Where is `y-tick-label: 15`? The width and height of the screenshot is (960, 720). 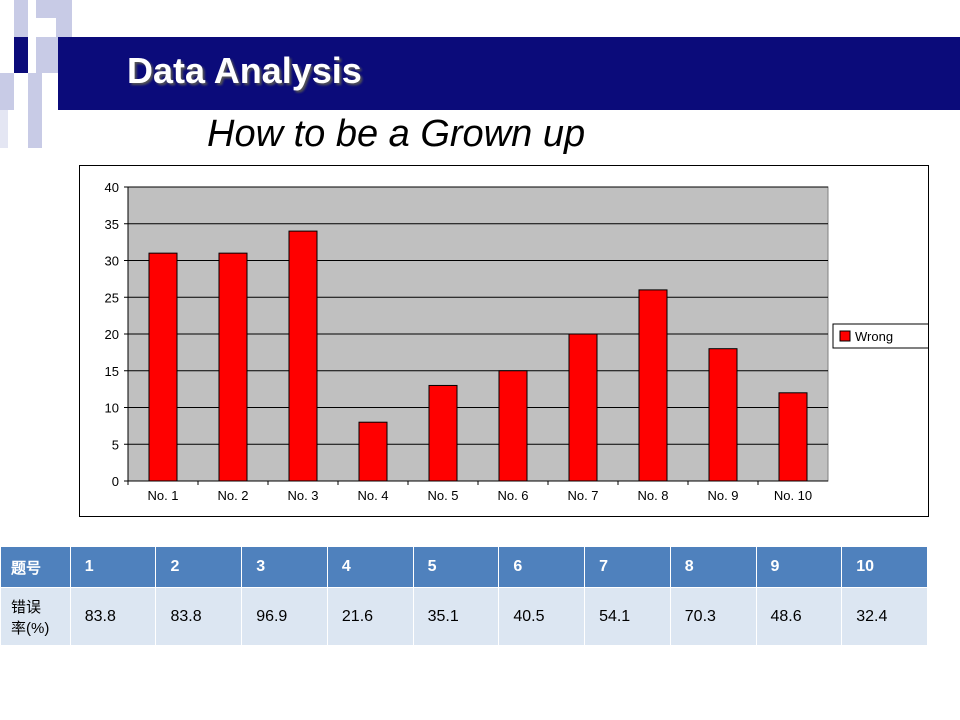
y-tick-label: 15 is located at coordinates (112, 371).